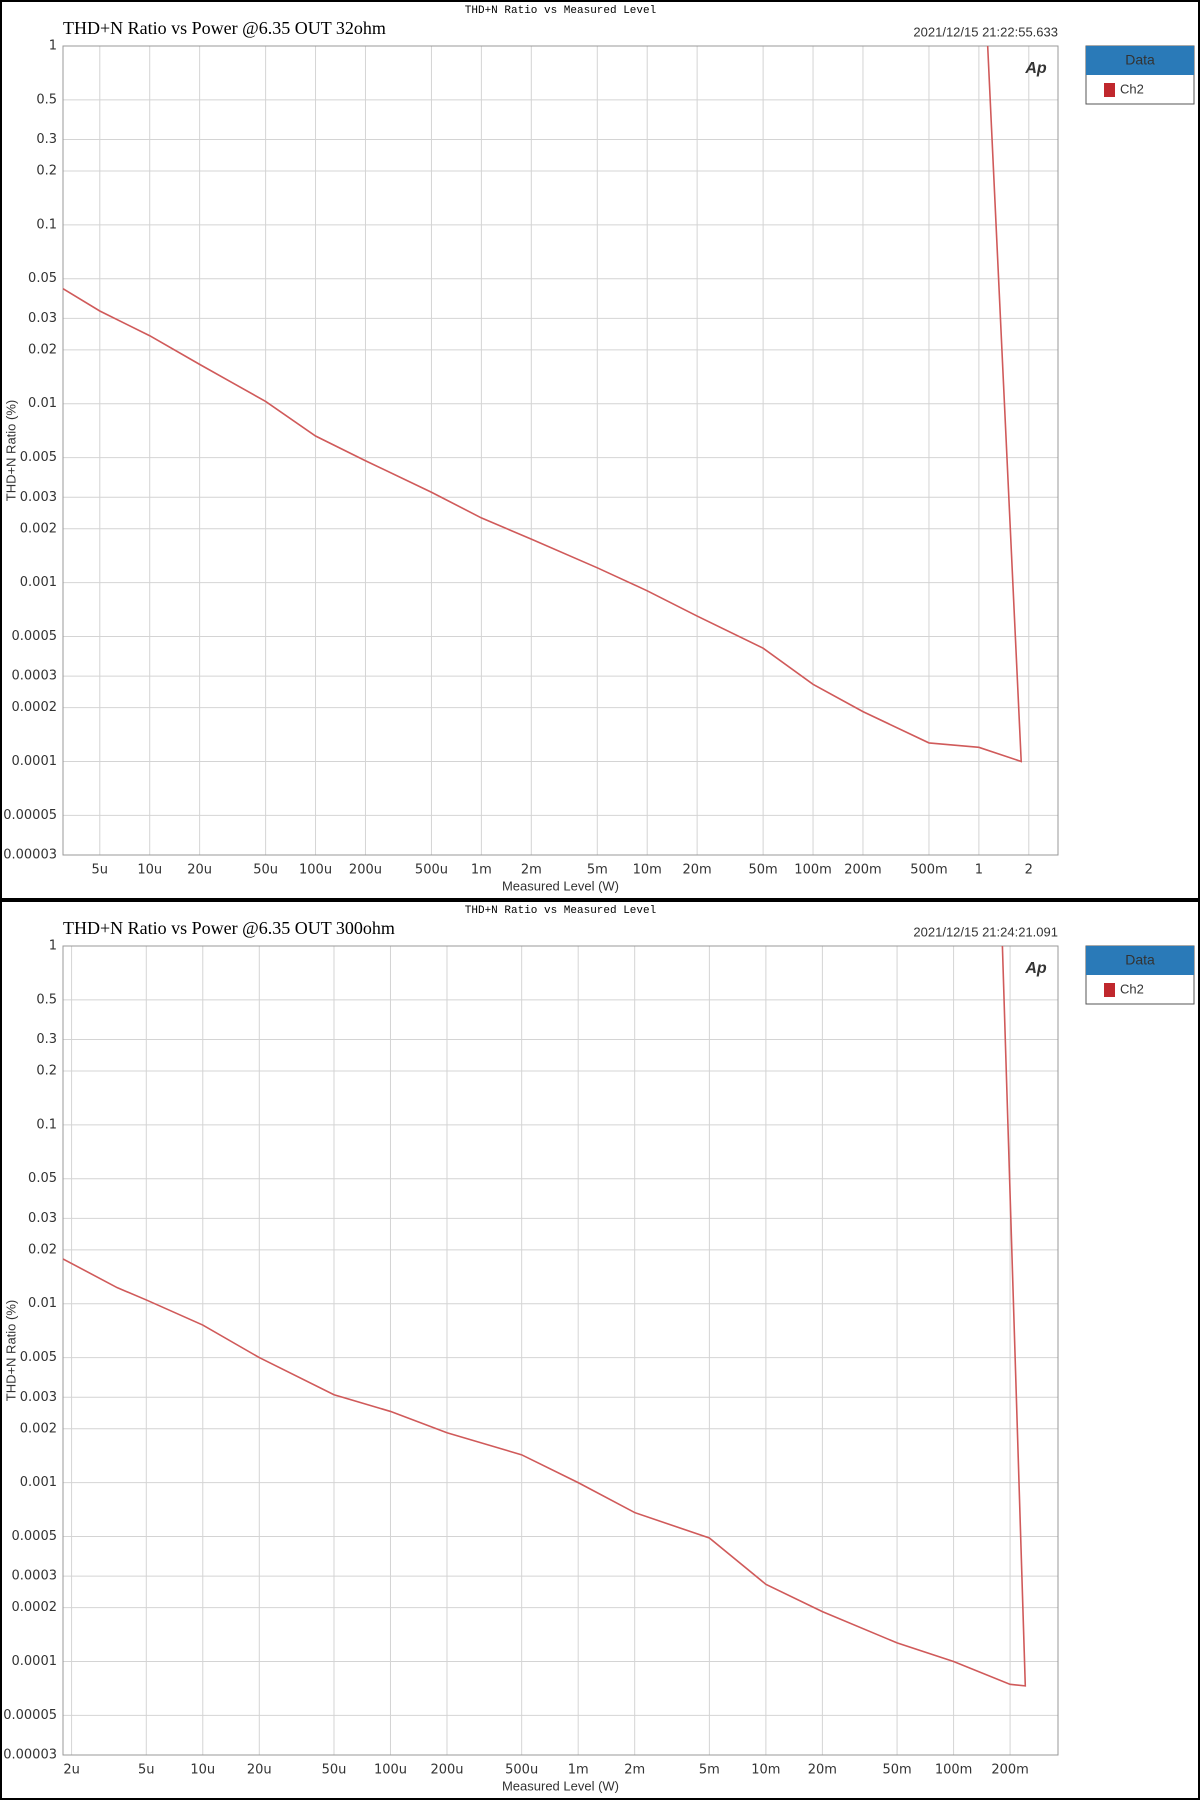 The image size is (1200, 1800). What do you see at coordinates (35, 676) in the screenshot?
I see `y-tick-label: 0.0003` at bounding box center [35, 676].